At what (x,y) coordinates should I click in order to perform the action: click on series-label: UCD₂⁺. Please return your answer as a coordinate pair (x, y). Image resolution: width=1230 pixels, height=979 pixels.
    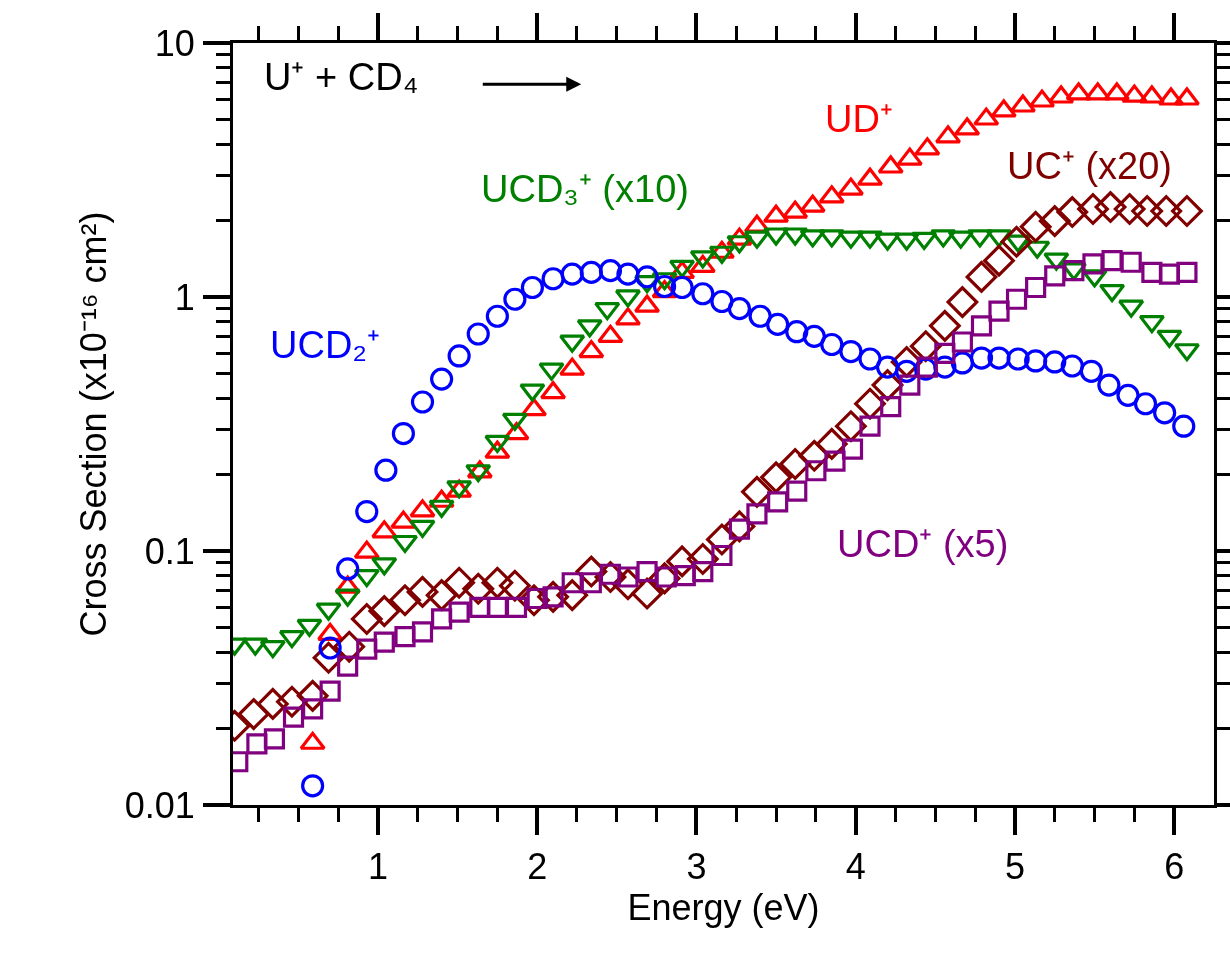
    Looking at the image, I should click on (325, 345).